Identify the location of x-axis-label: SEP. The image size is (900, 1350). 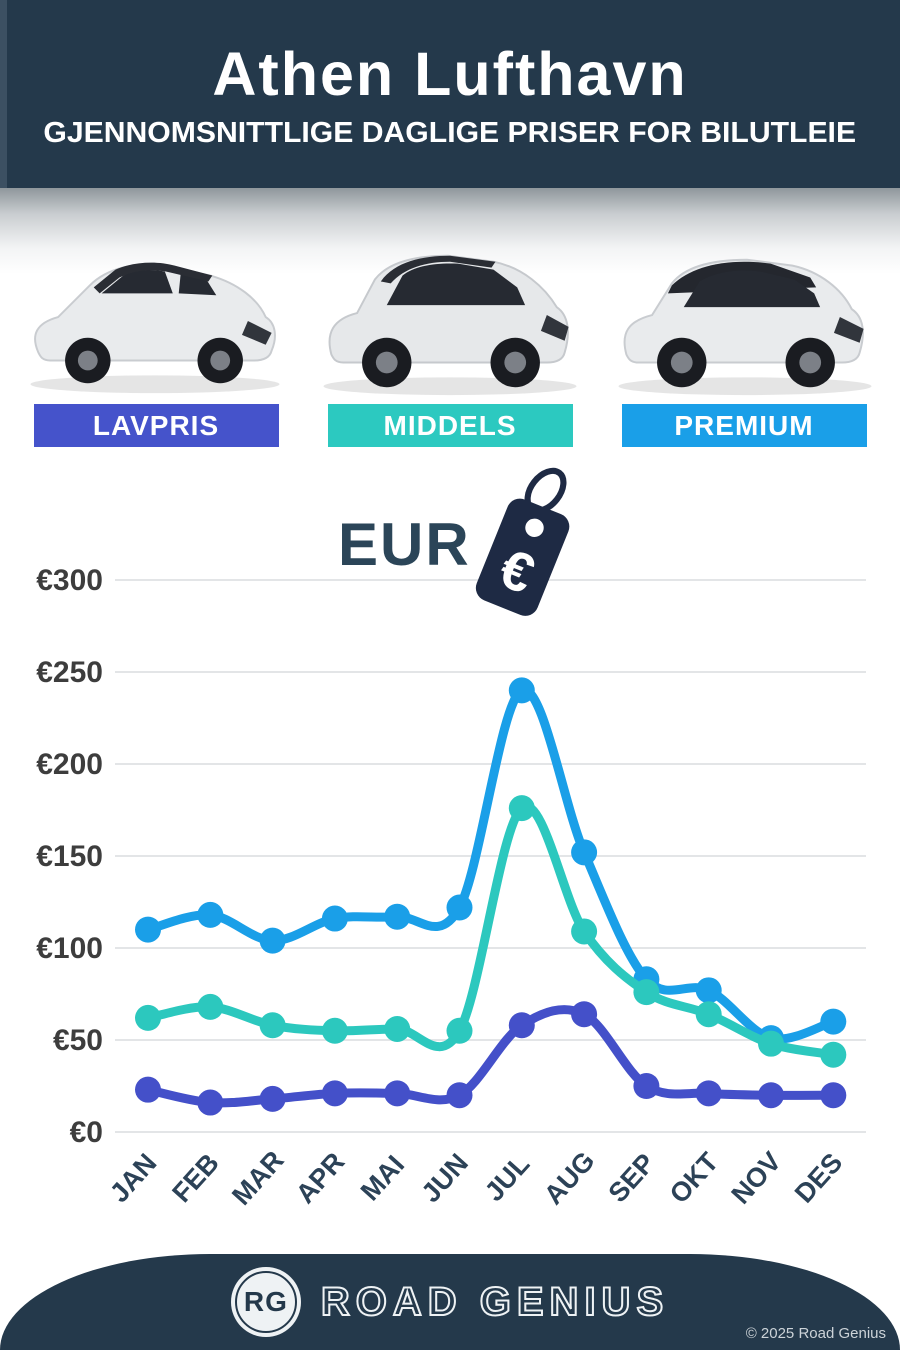
(631, 1178).